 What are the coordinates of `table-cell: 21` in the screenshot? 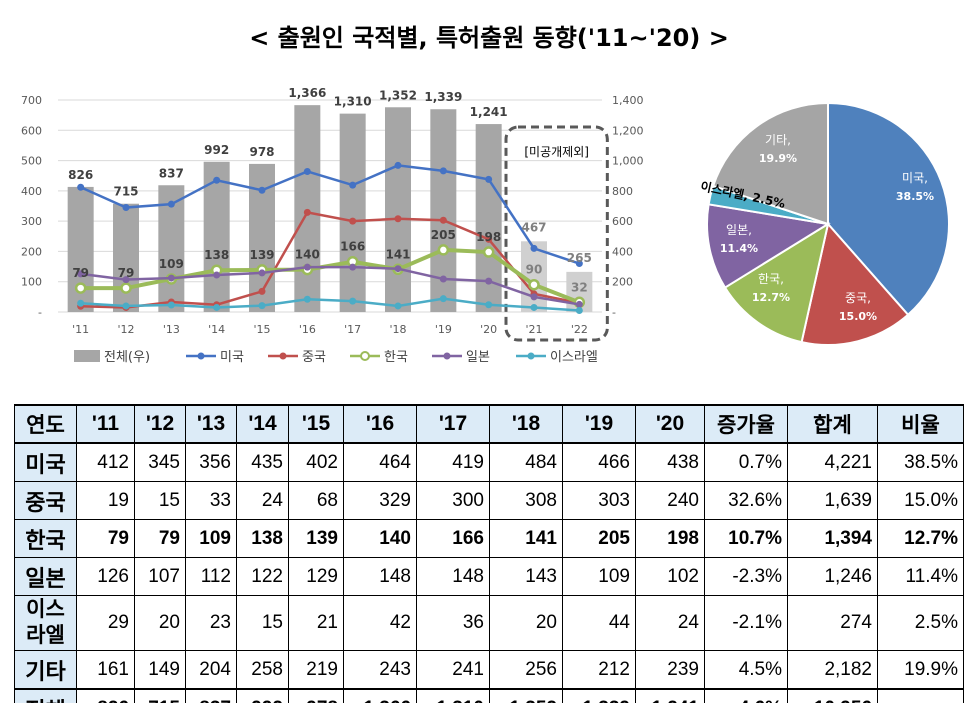 It's located at (316, 623).